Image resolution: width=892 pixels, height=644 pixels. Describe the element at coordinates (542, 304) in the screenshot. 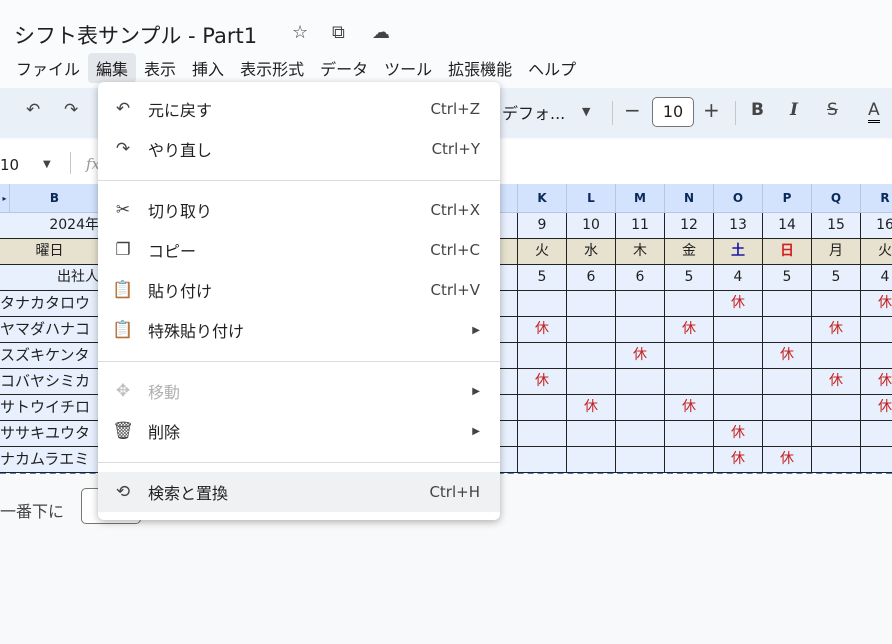

I see `cell-k4` at that location.